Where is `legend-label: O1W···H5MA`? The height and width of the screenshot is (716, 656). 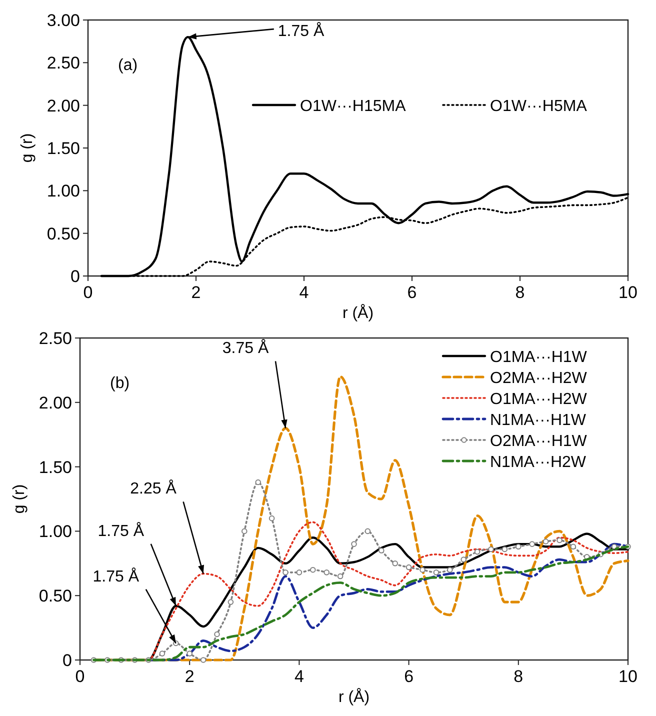
legend-label: O1W···H5MA is located at coordinates (539, 106).